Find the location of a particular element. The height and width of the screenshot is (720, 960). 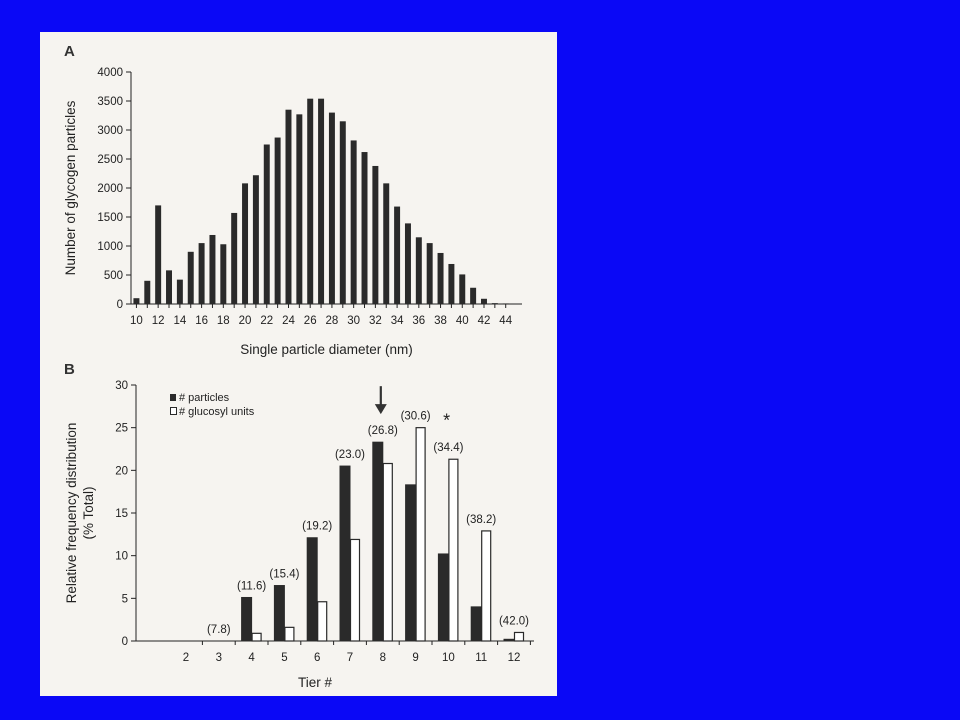

panel-a-y-tick-label: 3500 is located at coordinates (110, 102).